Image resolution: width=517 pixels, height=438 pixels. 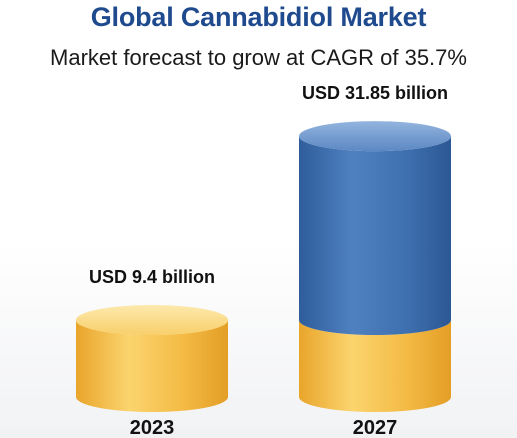 What do you see at coordinates (258, 57) in the screenshot?
I see `chart-subtitle: Market forecast to grow at CAGR of 35.7%` at bounding box center [258, 57].